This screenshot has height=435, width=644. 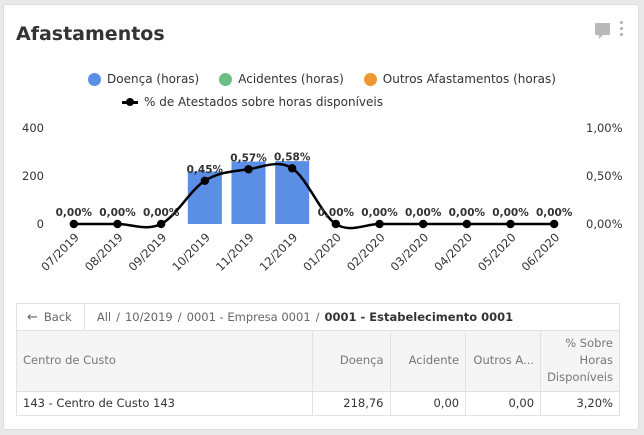 I want to click on x-tick-label: 12/2019, so click(x=279, y=252).